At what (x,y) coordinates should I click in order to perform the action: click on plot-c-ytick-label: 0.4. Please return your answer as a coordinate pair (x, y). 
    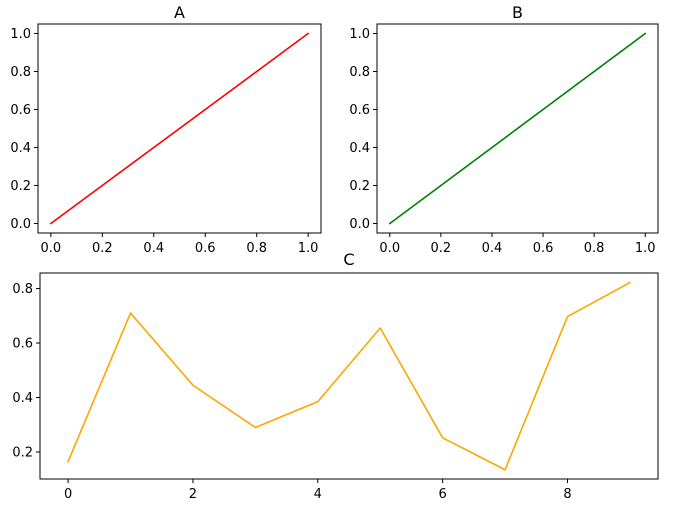
    Looking at the image, I should click on (22, 398).